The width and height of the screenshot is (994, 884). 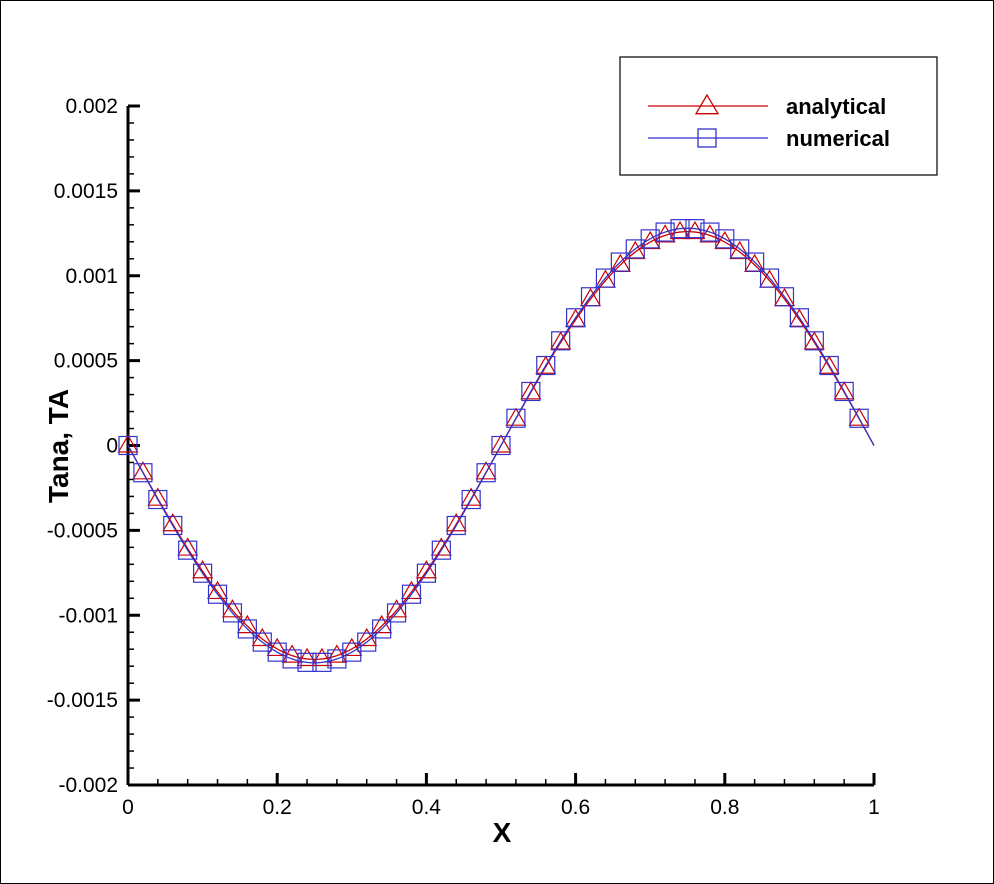 I want to click on x-tick-label: 1, so click(x=874, y=807).